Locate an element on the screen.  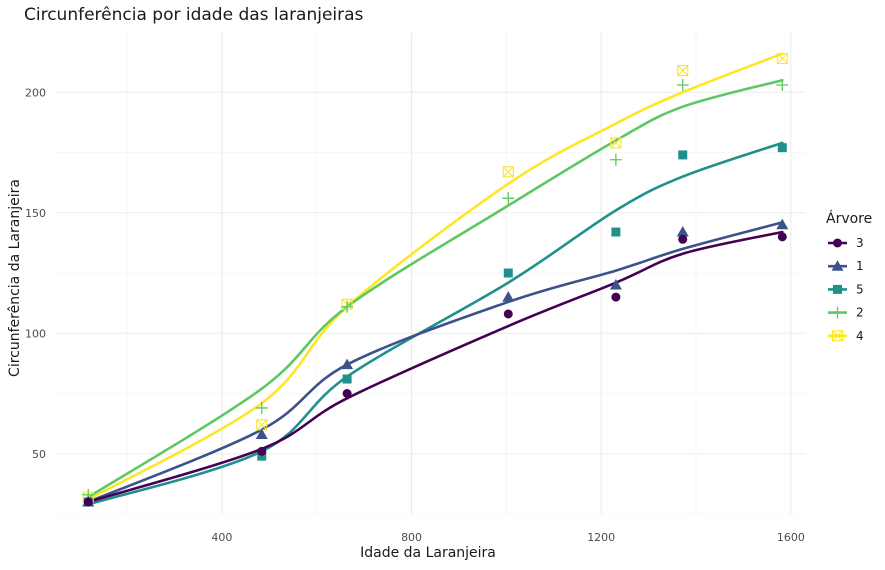
legend-label-4: 4 is located at coordinates (860, 336).